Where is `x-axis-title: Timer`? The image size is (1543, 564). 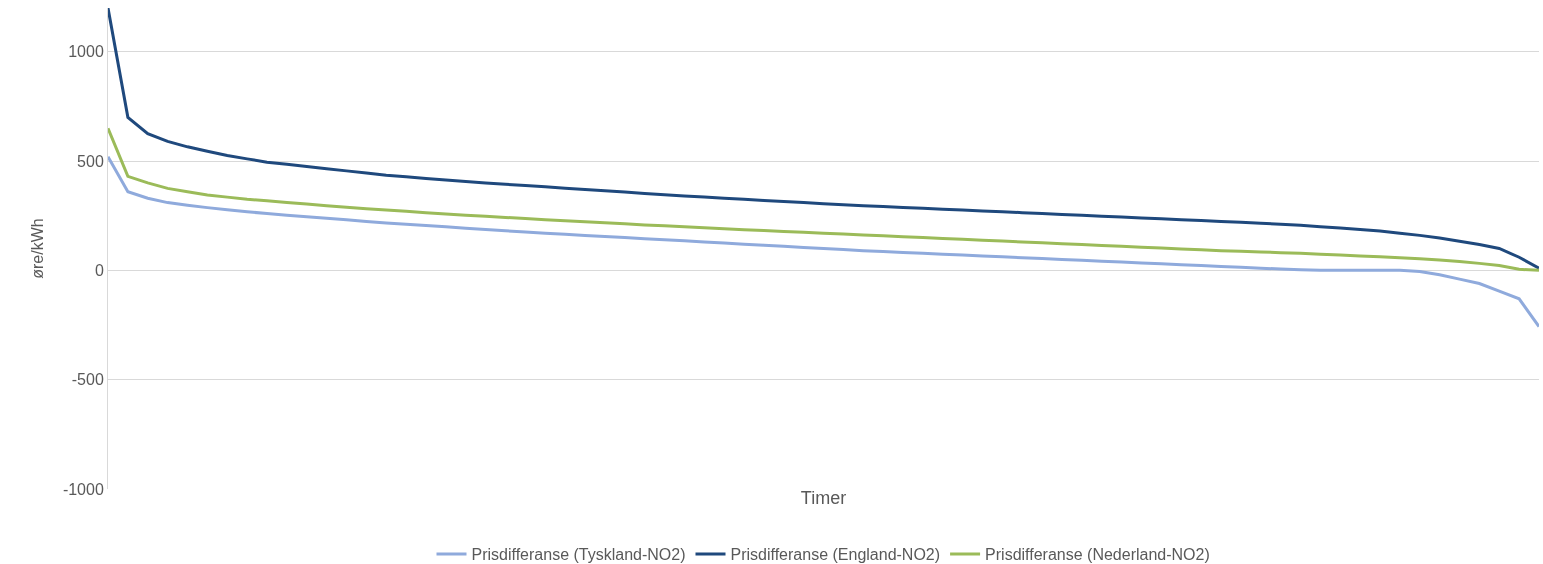 x-axis-title: Timer is located at coordinates (823, 498).